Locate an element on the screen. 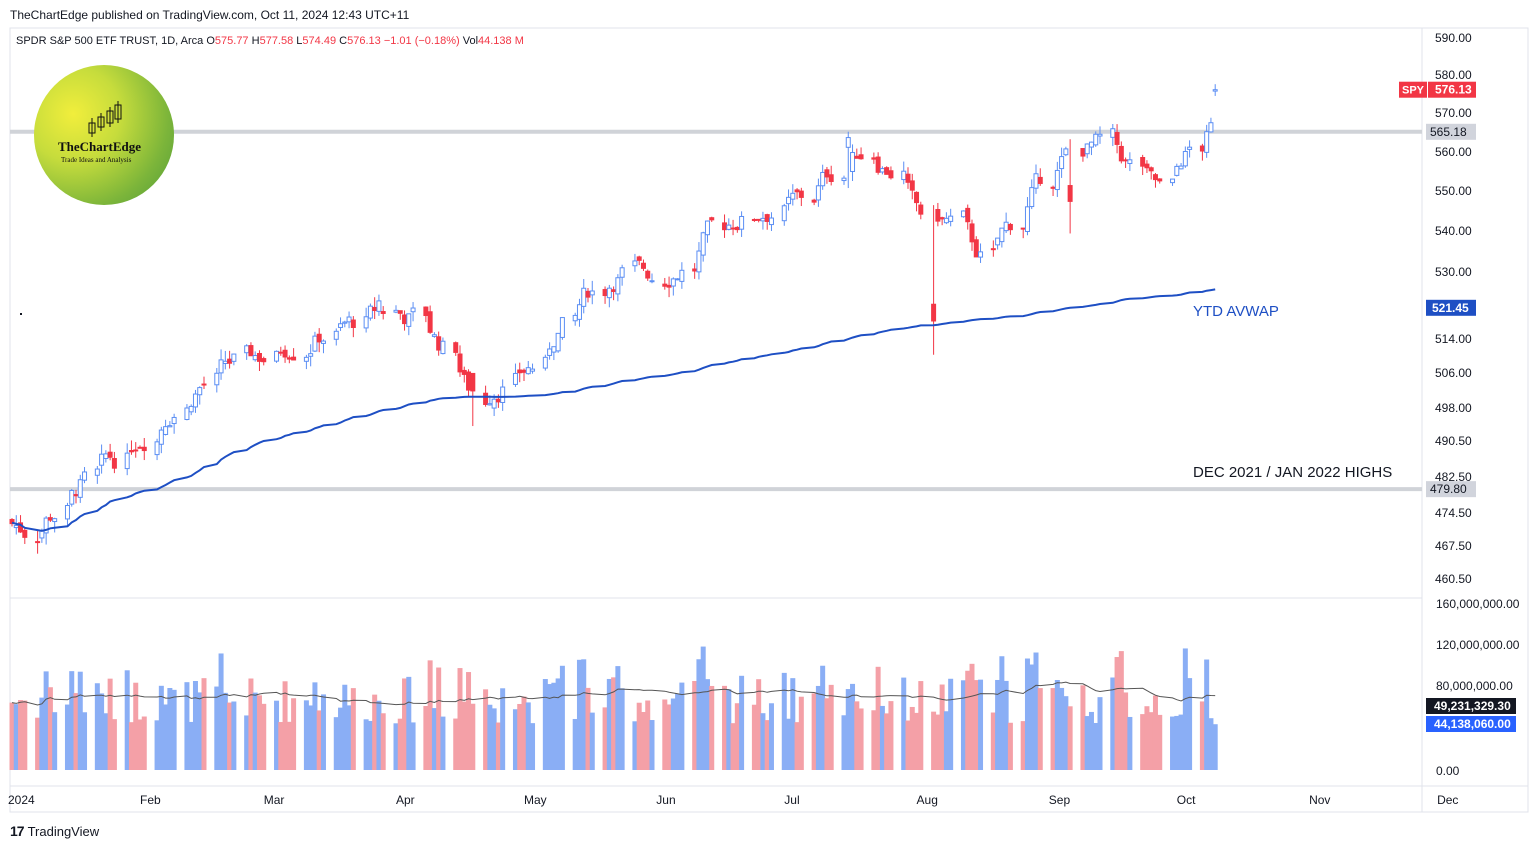  footer-brand: 17 TradingView is located at coordinates (54, 831).